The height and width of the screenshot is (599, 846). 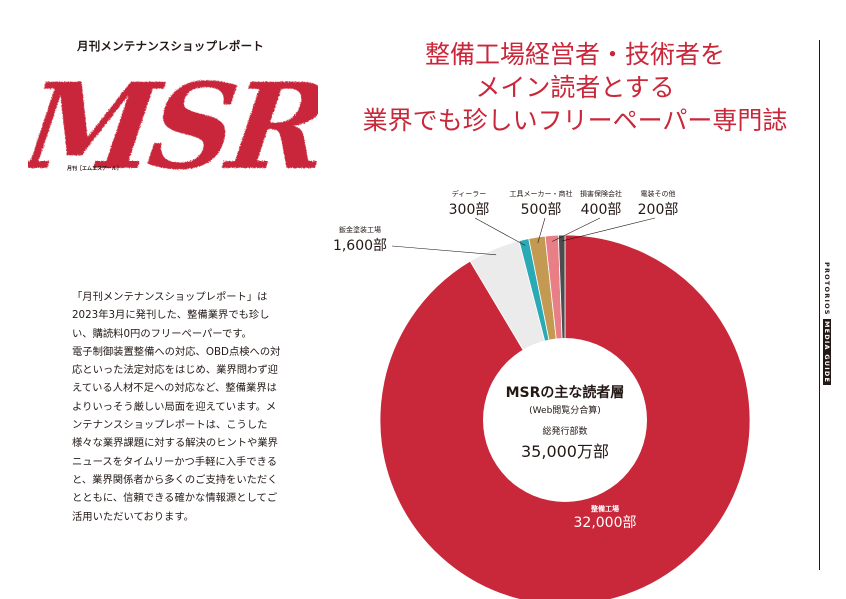 I want to click on total-label: 総発行部数, so click(x=564, y=431).